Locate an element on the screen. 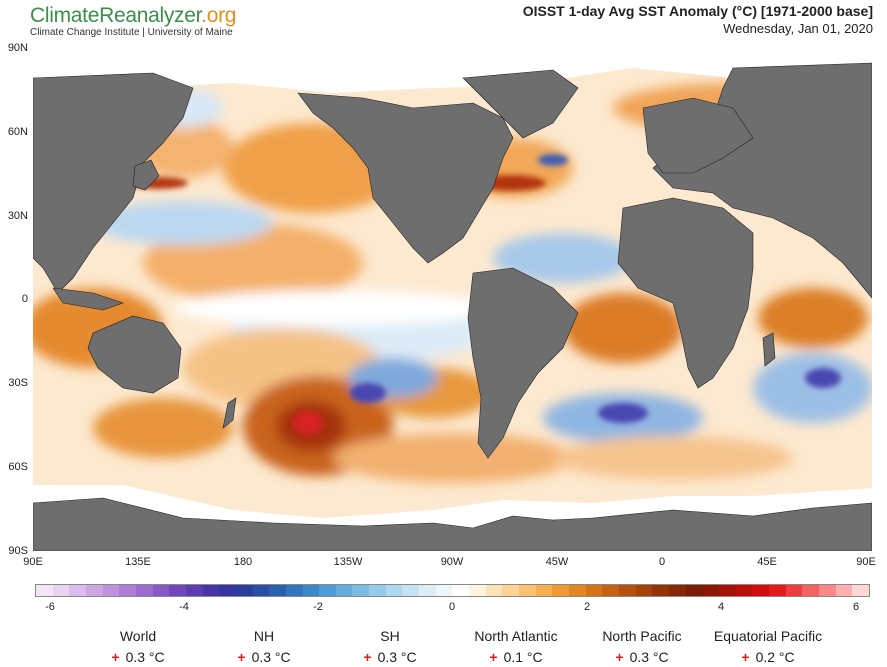 This screenshot has height=667, width=887. stat-value: 0.2 °C is located at coordinates (775, 657).